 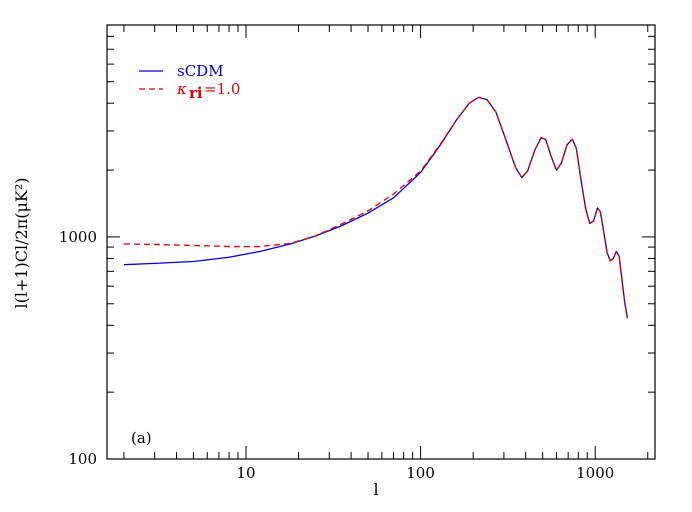 I want to click on y-tick-label: 100, so click(x=82, y=459).